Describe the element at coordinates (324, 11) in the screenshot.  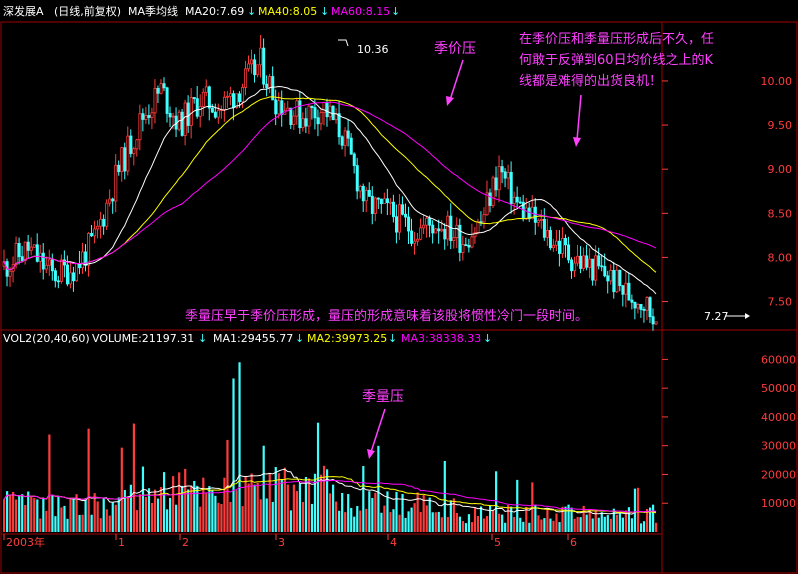
I see `ma40-arrow: ↓` at that location.